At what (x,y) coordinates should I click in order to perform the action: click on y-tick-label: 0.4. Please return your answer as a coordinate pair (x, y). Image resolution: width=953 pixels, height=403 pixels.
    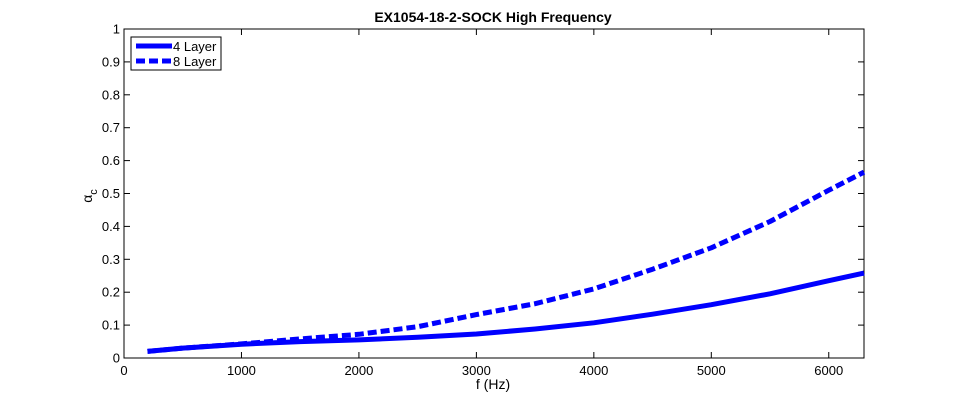
    Looking at the image, I should click on (111, 226).